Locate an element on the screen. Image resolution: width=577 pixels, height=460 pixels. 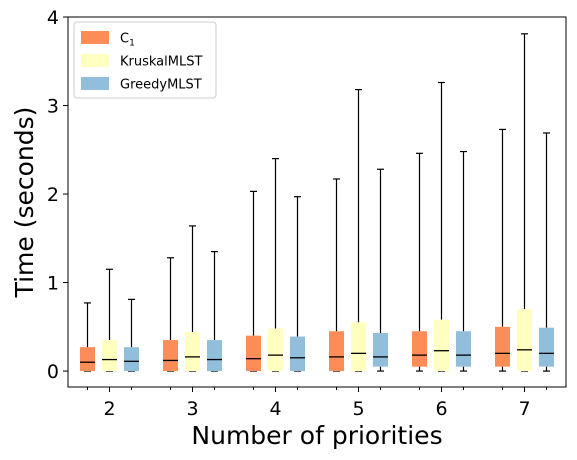
legend-frame is located at coordinates (145, 60).